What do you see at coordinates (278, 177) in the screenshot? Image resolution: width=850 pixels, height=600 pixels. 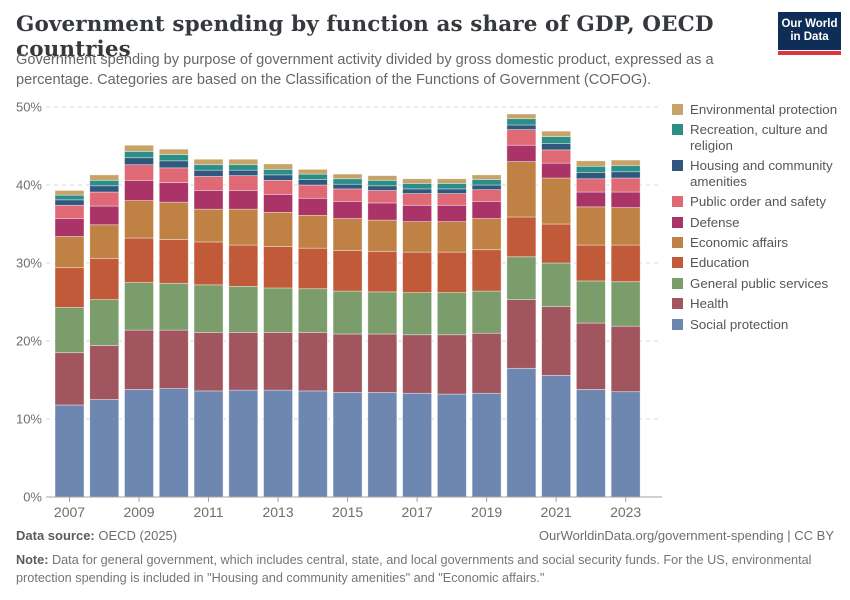 I see `bar-segment-housing-and-community-amenities-2013` at bounding box center [278, 177].